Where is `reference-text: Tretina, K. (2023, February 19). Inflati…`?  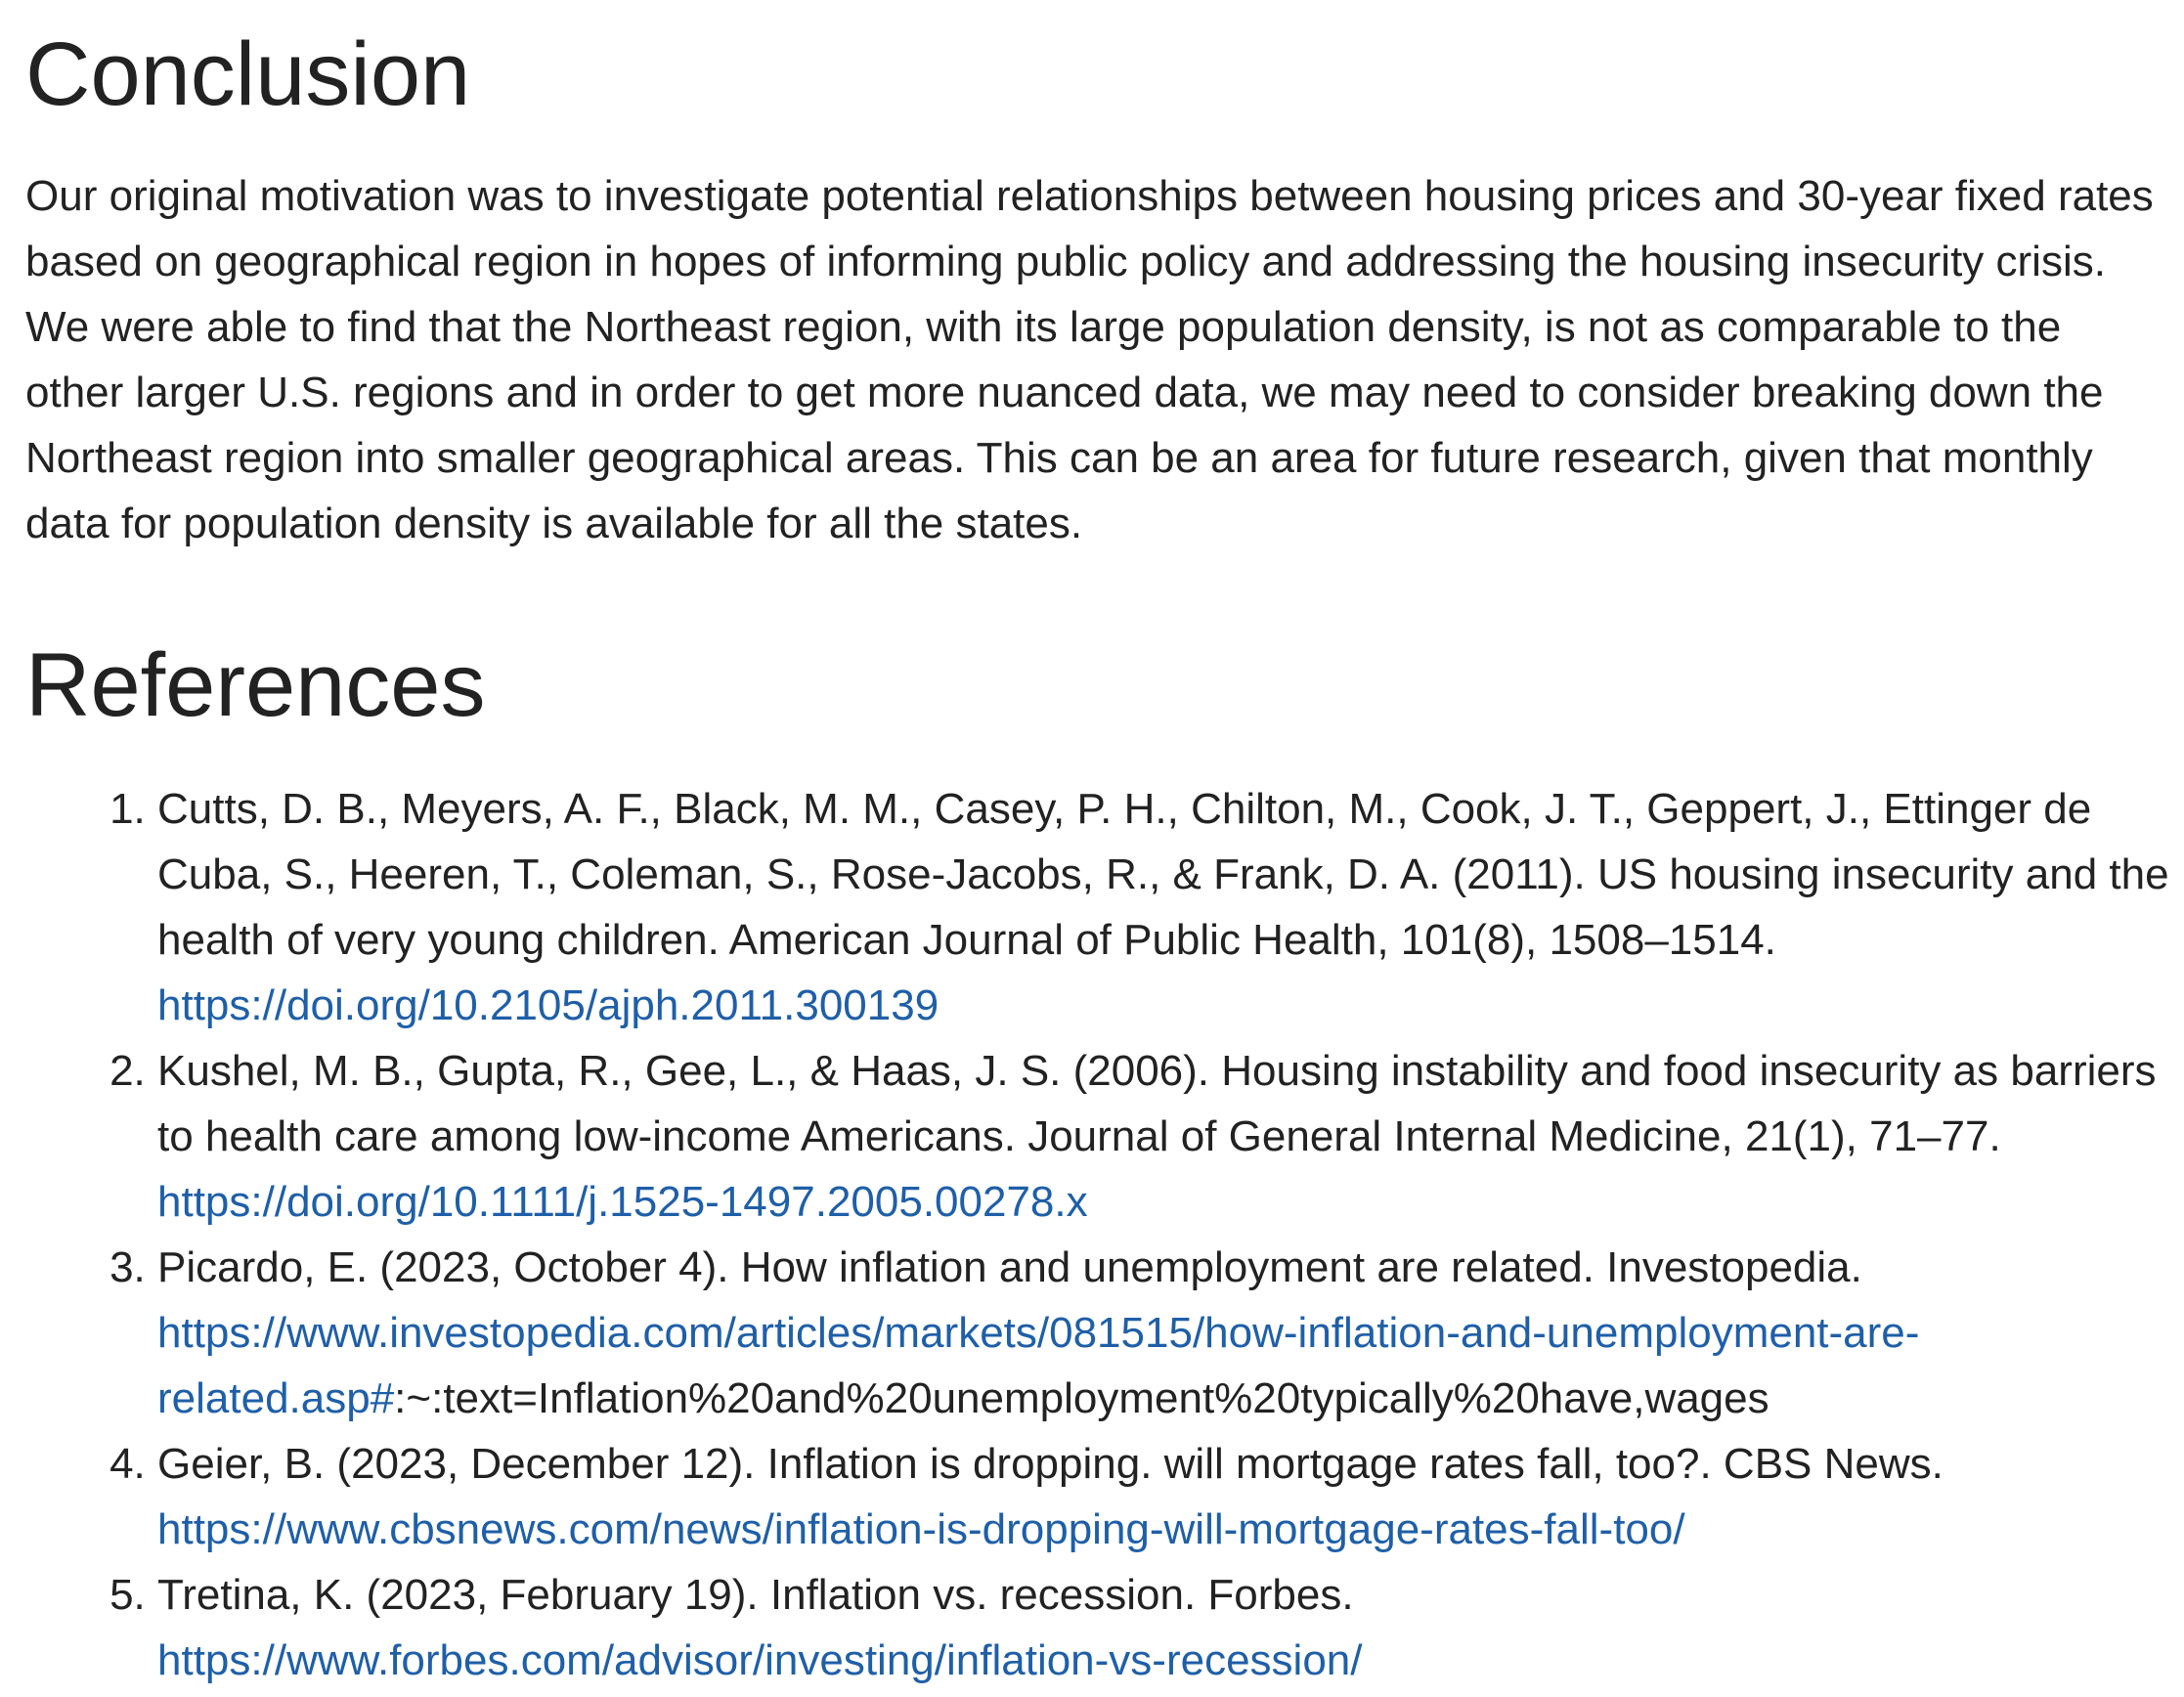 reference-text: Tretina, K. (2023, February 19). Inflati… is located at coordinates (755, 1595).